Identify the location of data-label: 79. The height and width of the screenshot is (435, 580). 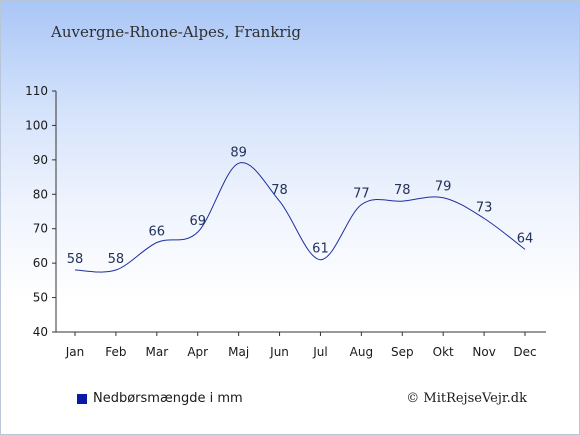
(443, 187).